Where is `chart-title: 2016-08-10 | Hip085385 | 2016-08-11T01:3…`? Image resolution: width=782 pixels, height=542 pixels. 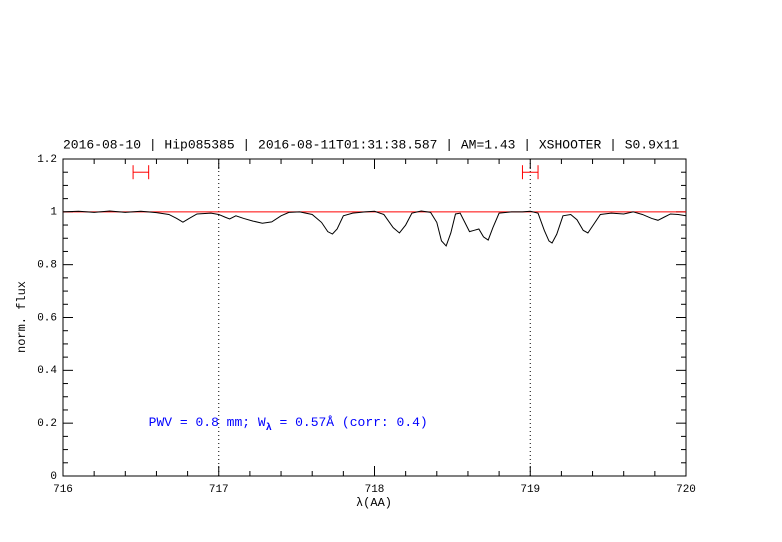 chart-title: 2016-08-10 | Hip085385 | 2016-08-11T01:3… is located at coordinates (371, 144).